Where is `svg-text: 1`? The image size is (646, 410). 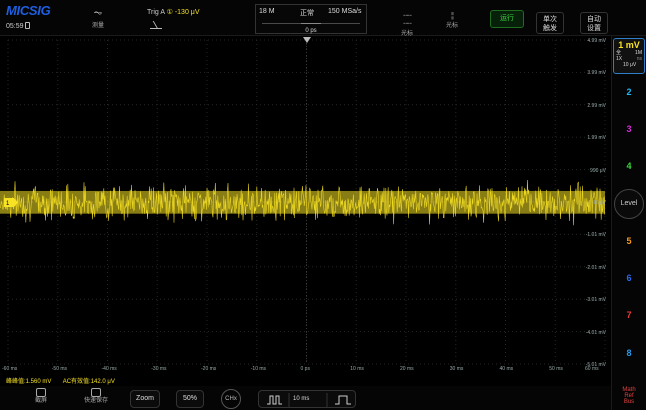 svg-text: 1 is located at coordinates (8, 204).